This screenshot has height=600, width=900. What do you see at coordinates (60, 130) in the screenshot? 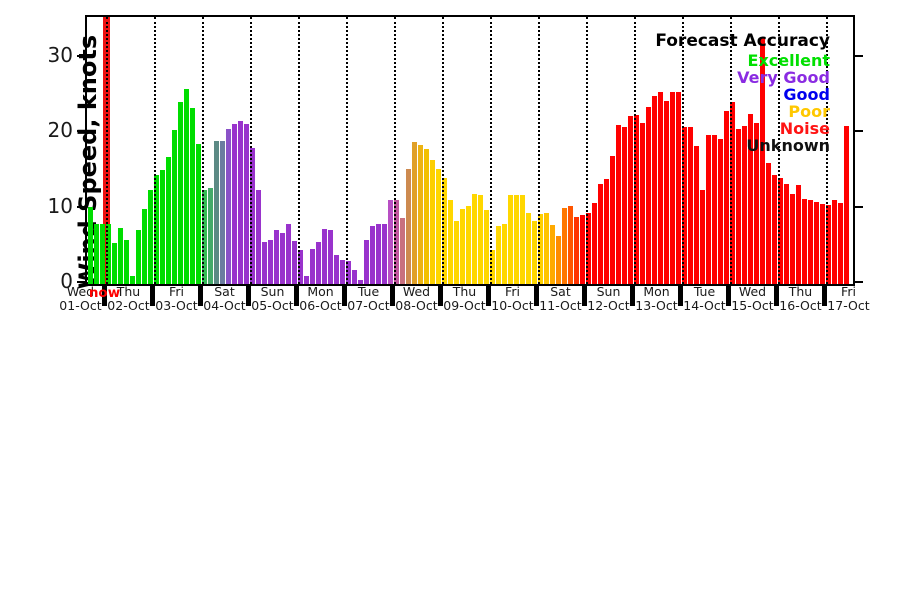
I see `y-axis-tick-label: 20` at bounding box center [60, 130].